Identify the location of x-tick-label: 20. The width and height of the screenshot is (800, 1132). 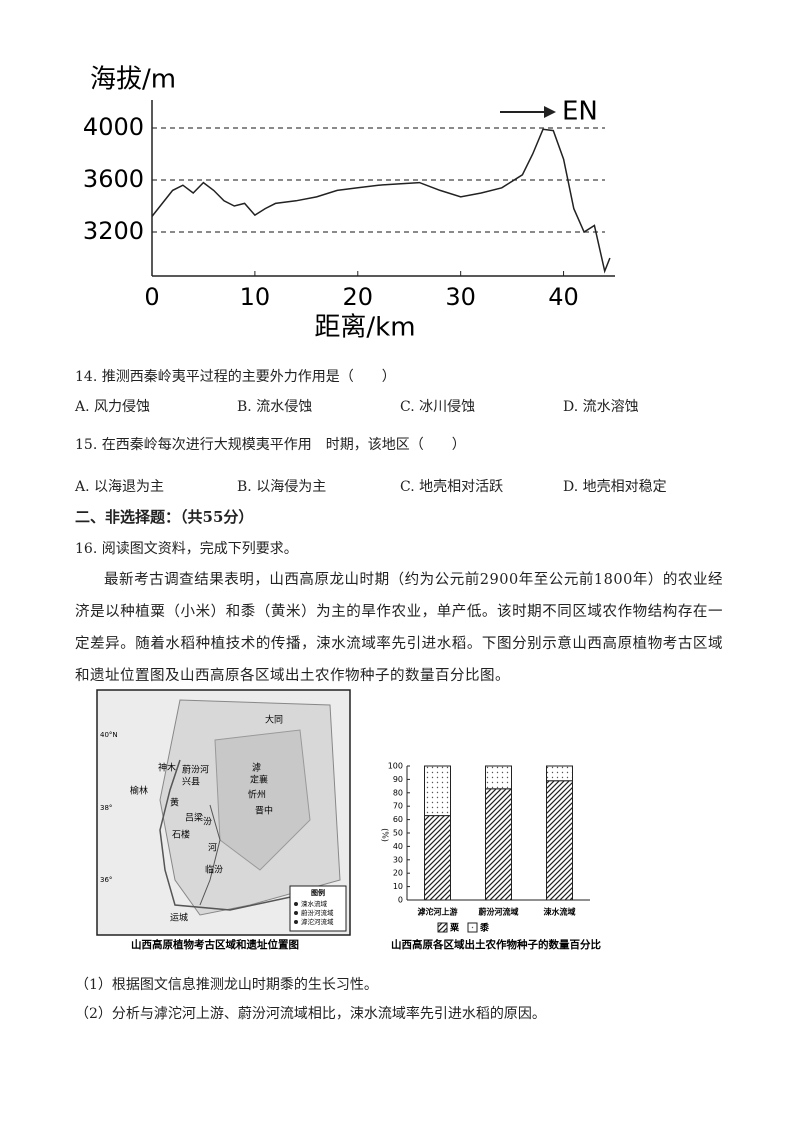
(358, 297).